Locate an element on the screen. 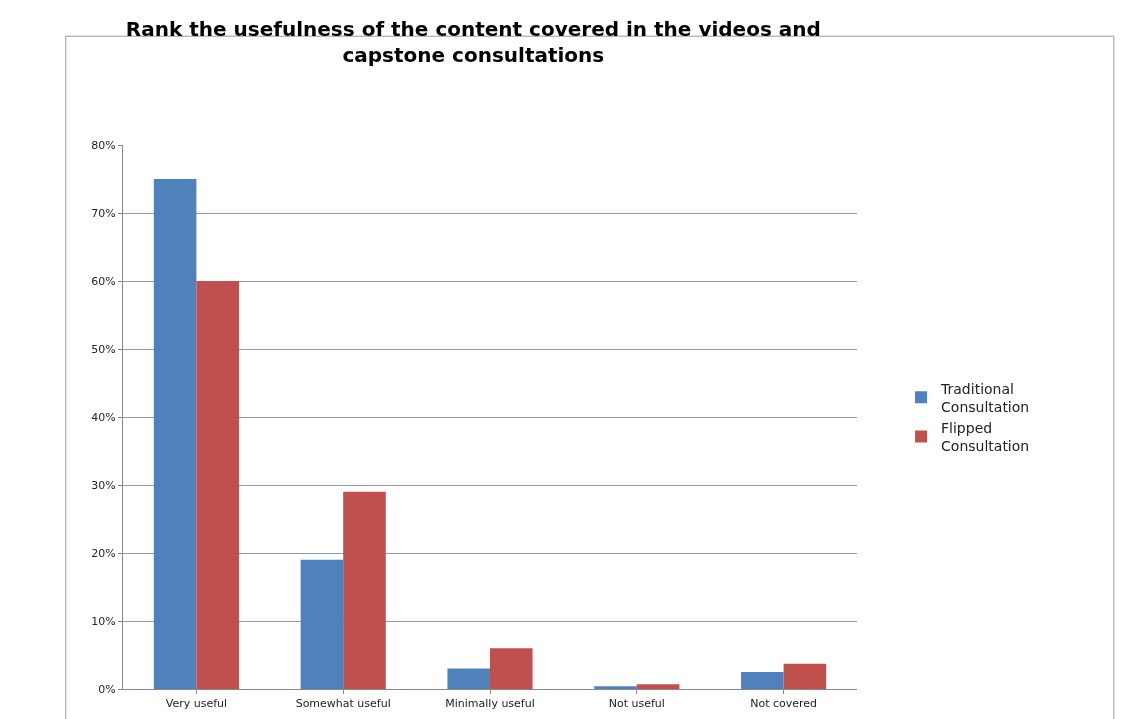 The width and height of the screenshot is (1127, 719). x-tick-label: Not useful is located at coordinates (636, 704).